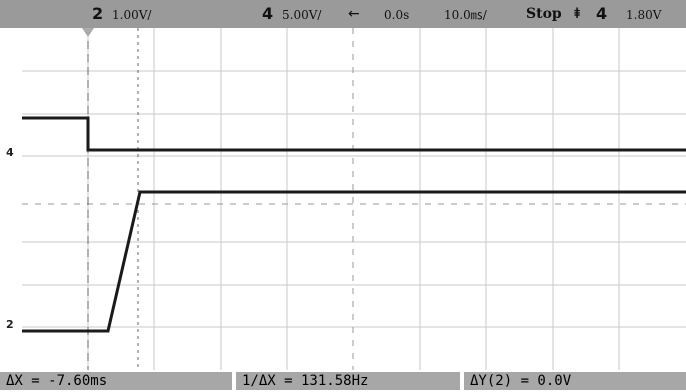  I want to click on channel-2-edge, so click(124, 261).